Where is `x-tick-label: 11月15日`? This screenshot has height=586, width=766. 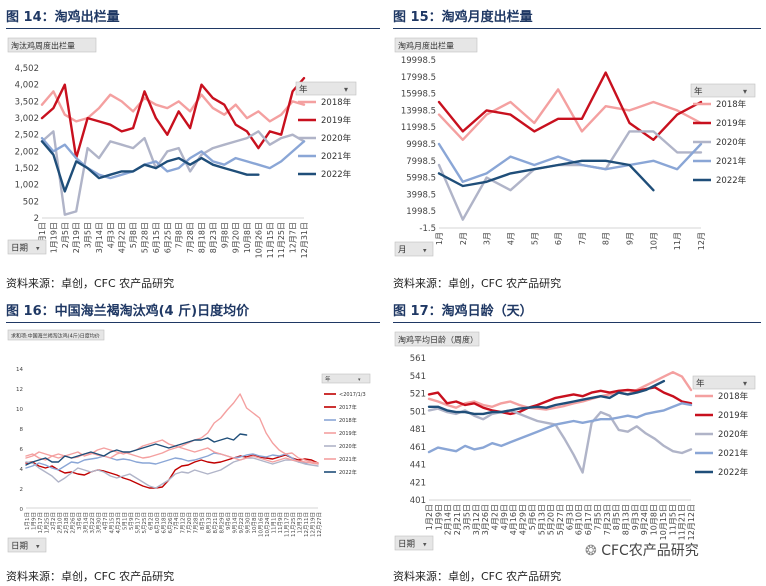
x-tick-label: 11月15日 is located at coordinates (270, 240).